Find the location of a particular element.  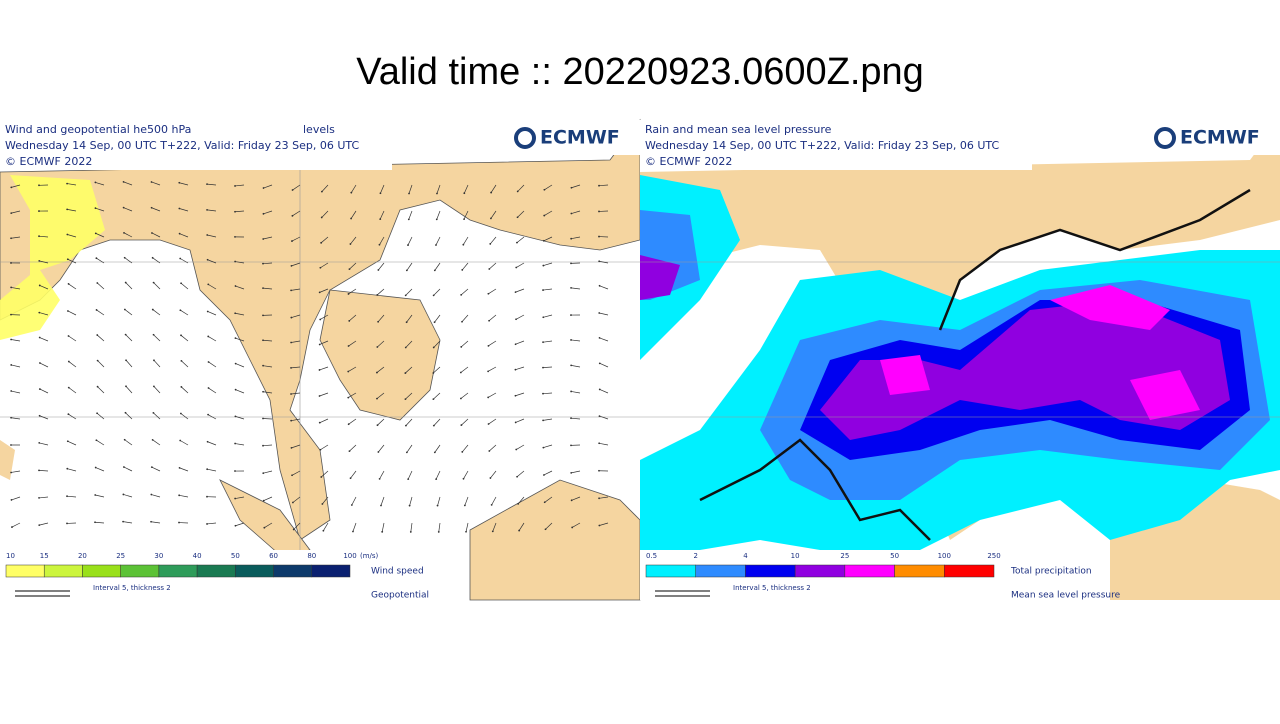

colorbar-tick-label: 2 is located at coordinates (695, 556).